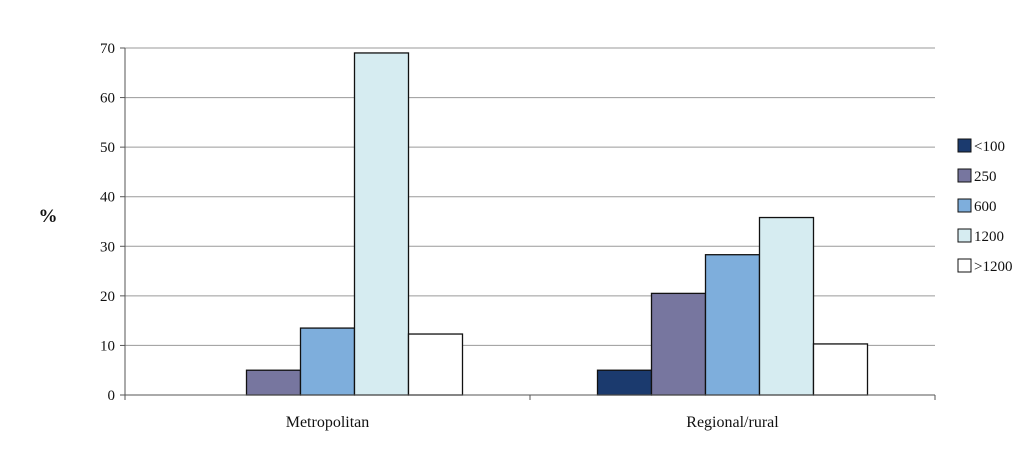 This screenshot has height=466, width=1028. Describe the element at coordinates (107, 297) in the screenshot. I see `y-tick-label: 20` at that location.